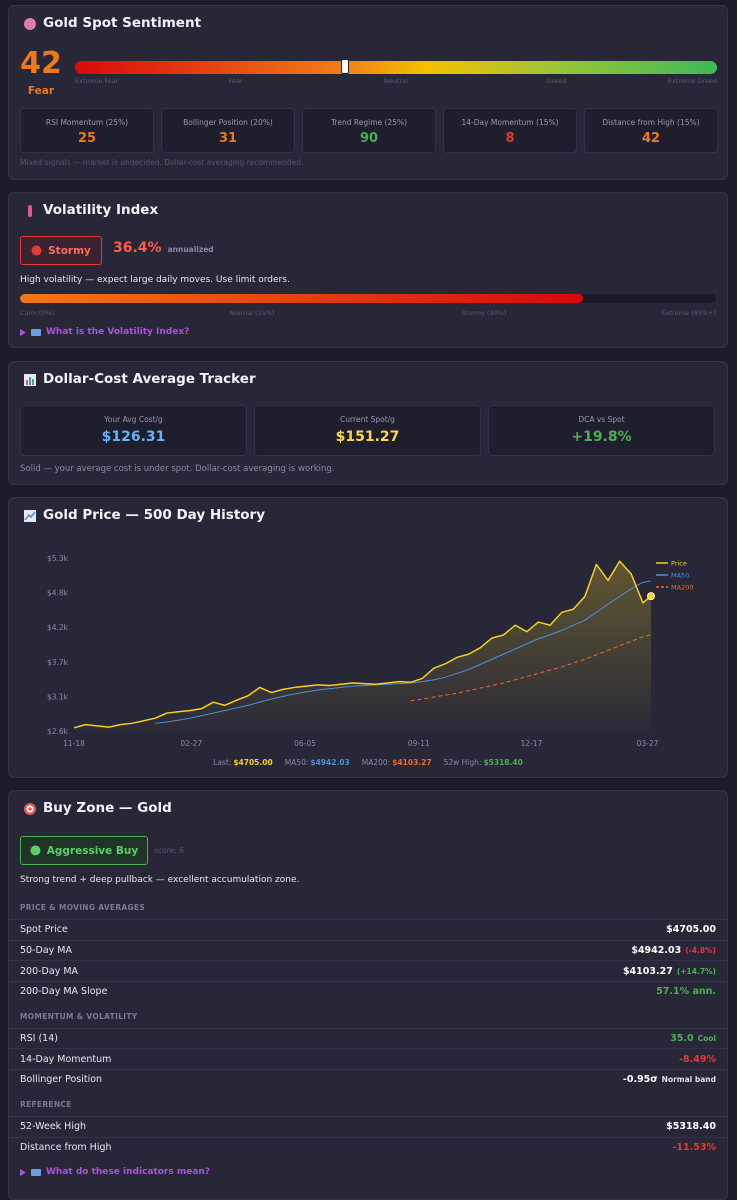  What do you see at coordinates (369, 122) in the screenshot?
I see `component-label: Trend Regime (25%)` at bounding box center [369, 122].